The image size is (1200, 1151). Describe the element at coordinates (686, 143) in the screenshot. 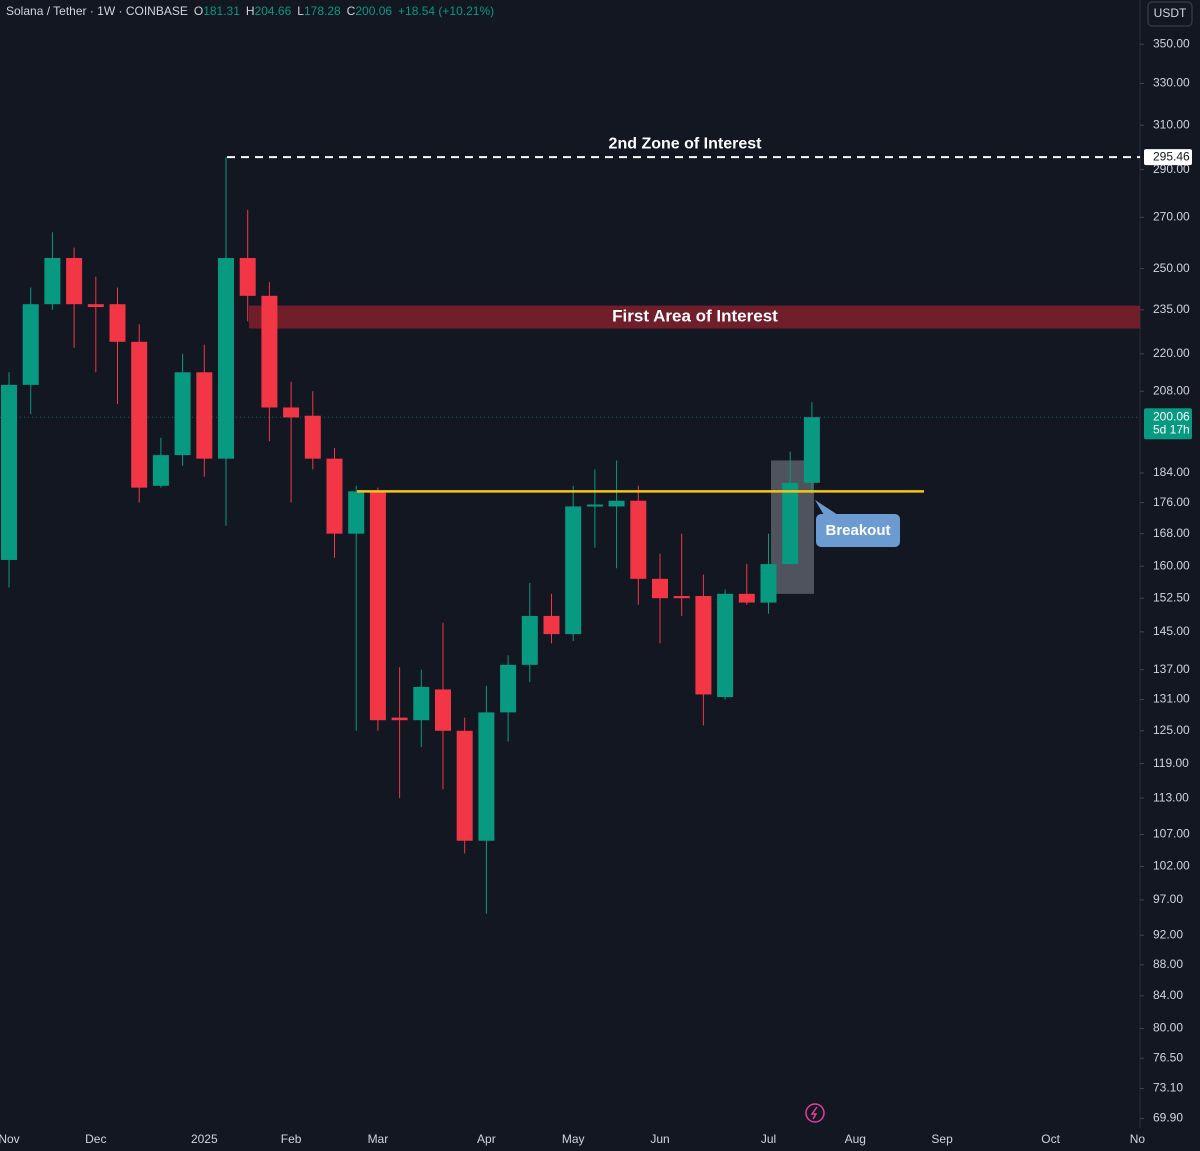

I see `zone-label: 2nd Zone of Interest` at that location.